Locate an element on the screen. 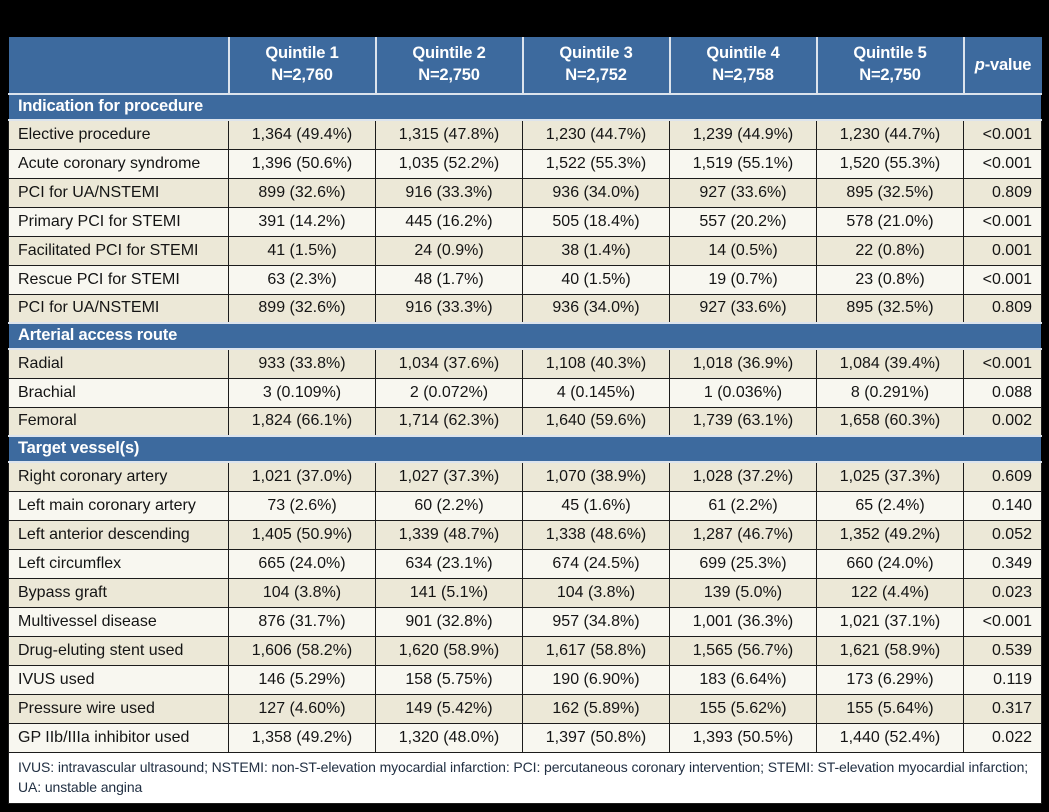 The height and width of the screenshot is (812, 1049). cell-value: 65 (2.4%) is located at coordinates (890, 505).